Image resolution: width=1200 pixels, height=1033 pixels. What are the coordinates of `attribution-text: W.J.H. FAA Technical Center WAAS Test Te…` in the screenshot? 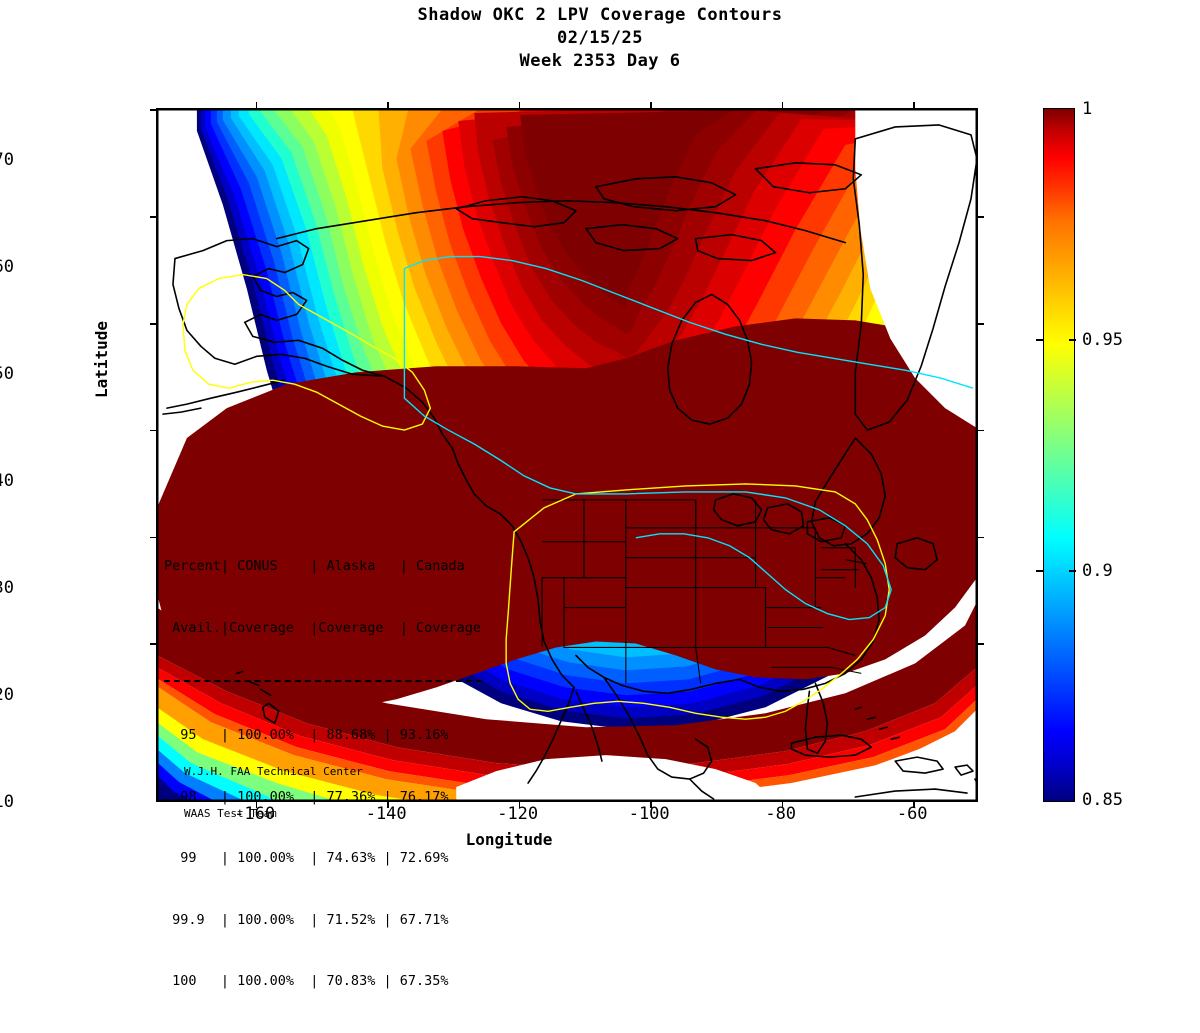 It's located at (273, 793).